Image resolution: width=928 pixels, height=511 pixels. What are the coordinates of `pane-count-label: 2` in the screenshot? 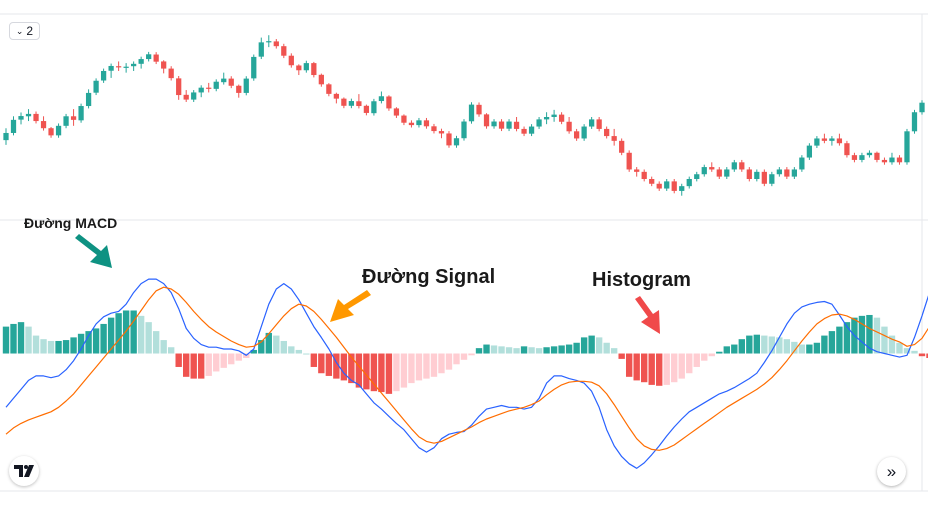 It's located at (30, 31).